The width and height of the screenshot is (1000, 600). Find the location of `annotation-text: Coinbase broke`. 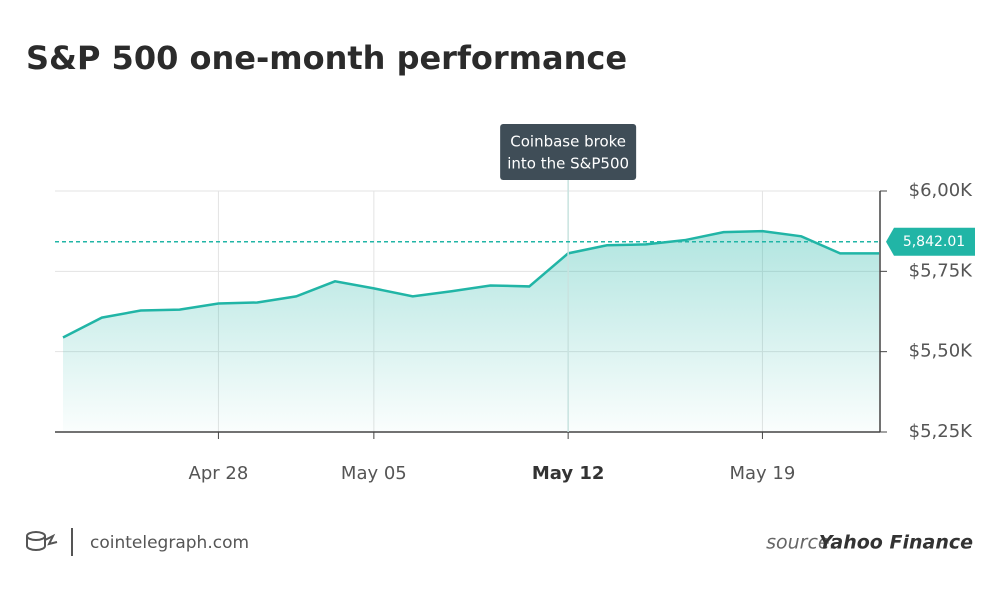

annotation-text: Coinbase broke is located at coordinates (568, 142).